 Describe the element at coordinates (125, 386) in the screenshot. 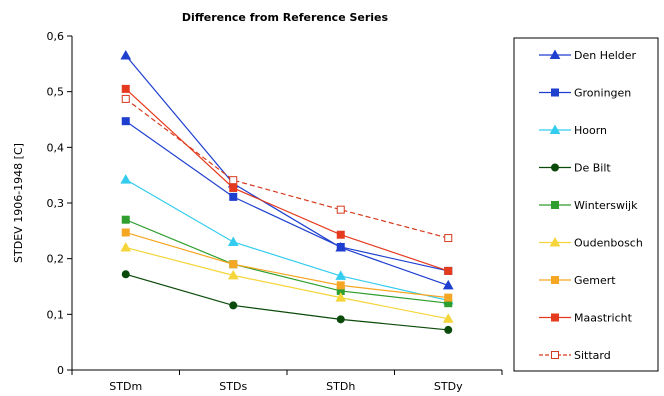

I see `x-tick-label: STDm` at that location.